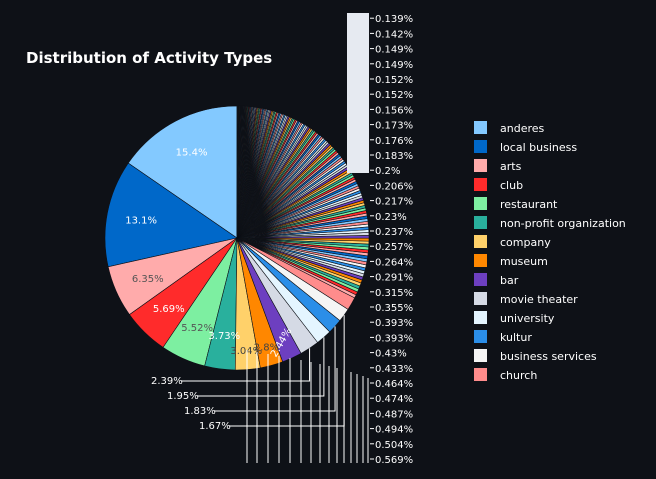 The image size is (656, 479). I want to click on legend-item: arts, so click(498, 166).